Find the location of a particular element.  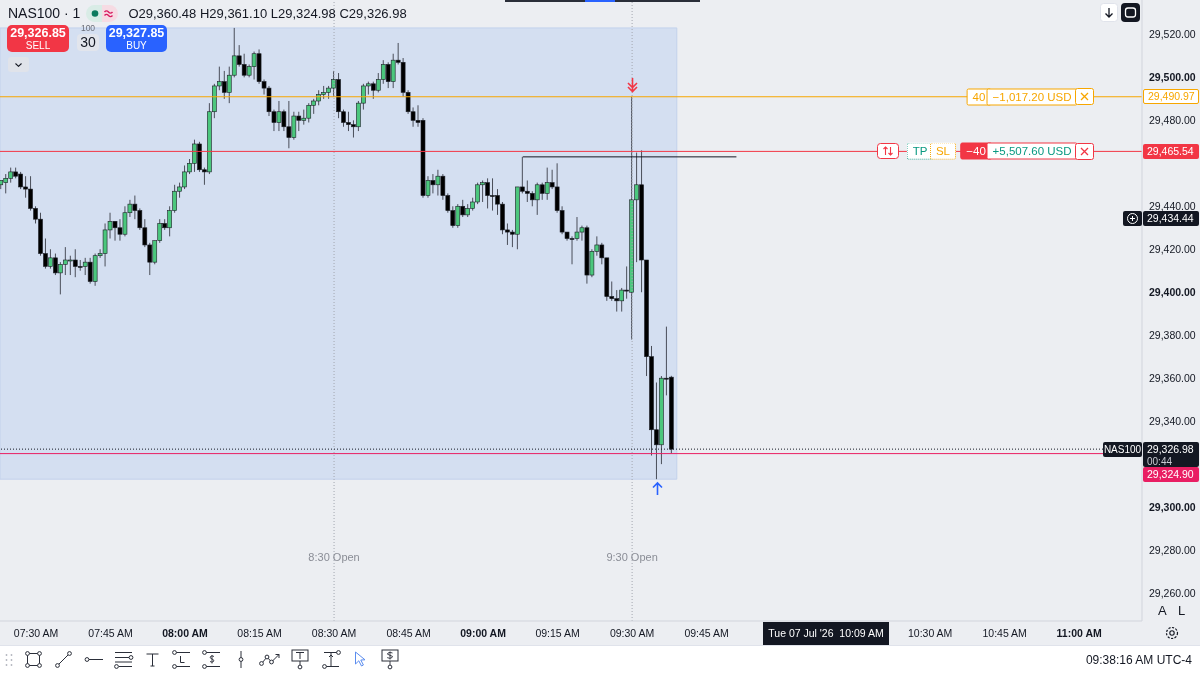

y-tick-label: 29,420.00 is located at coordinates (1172, 249).